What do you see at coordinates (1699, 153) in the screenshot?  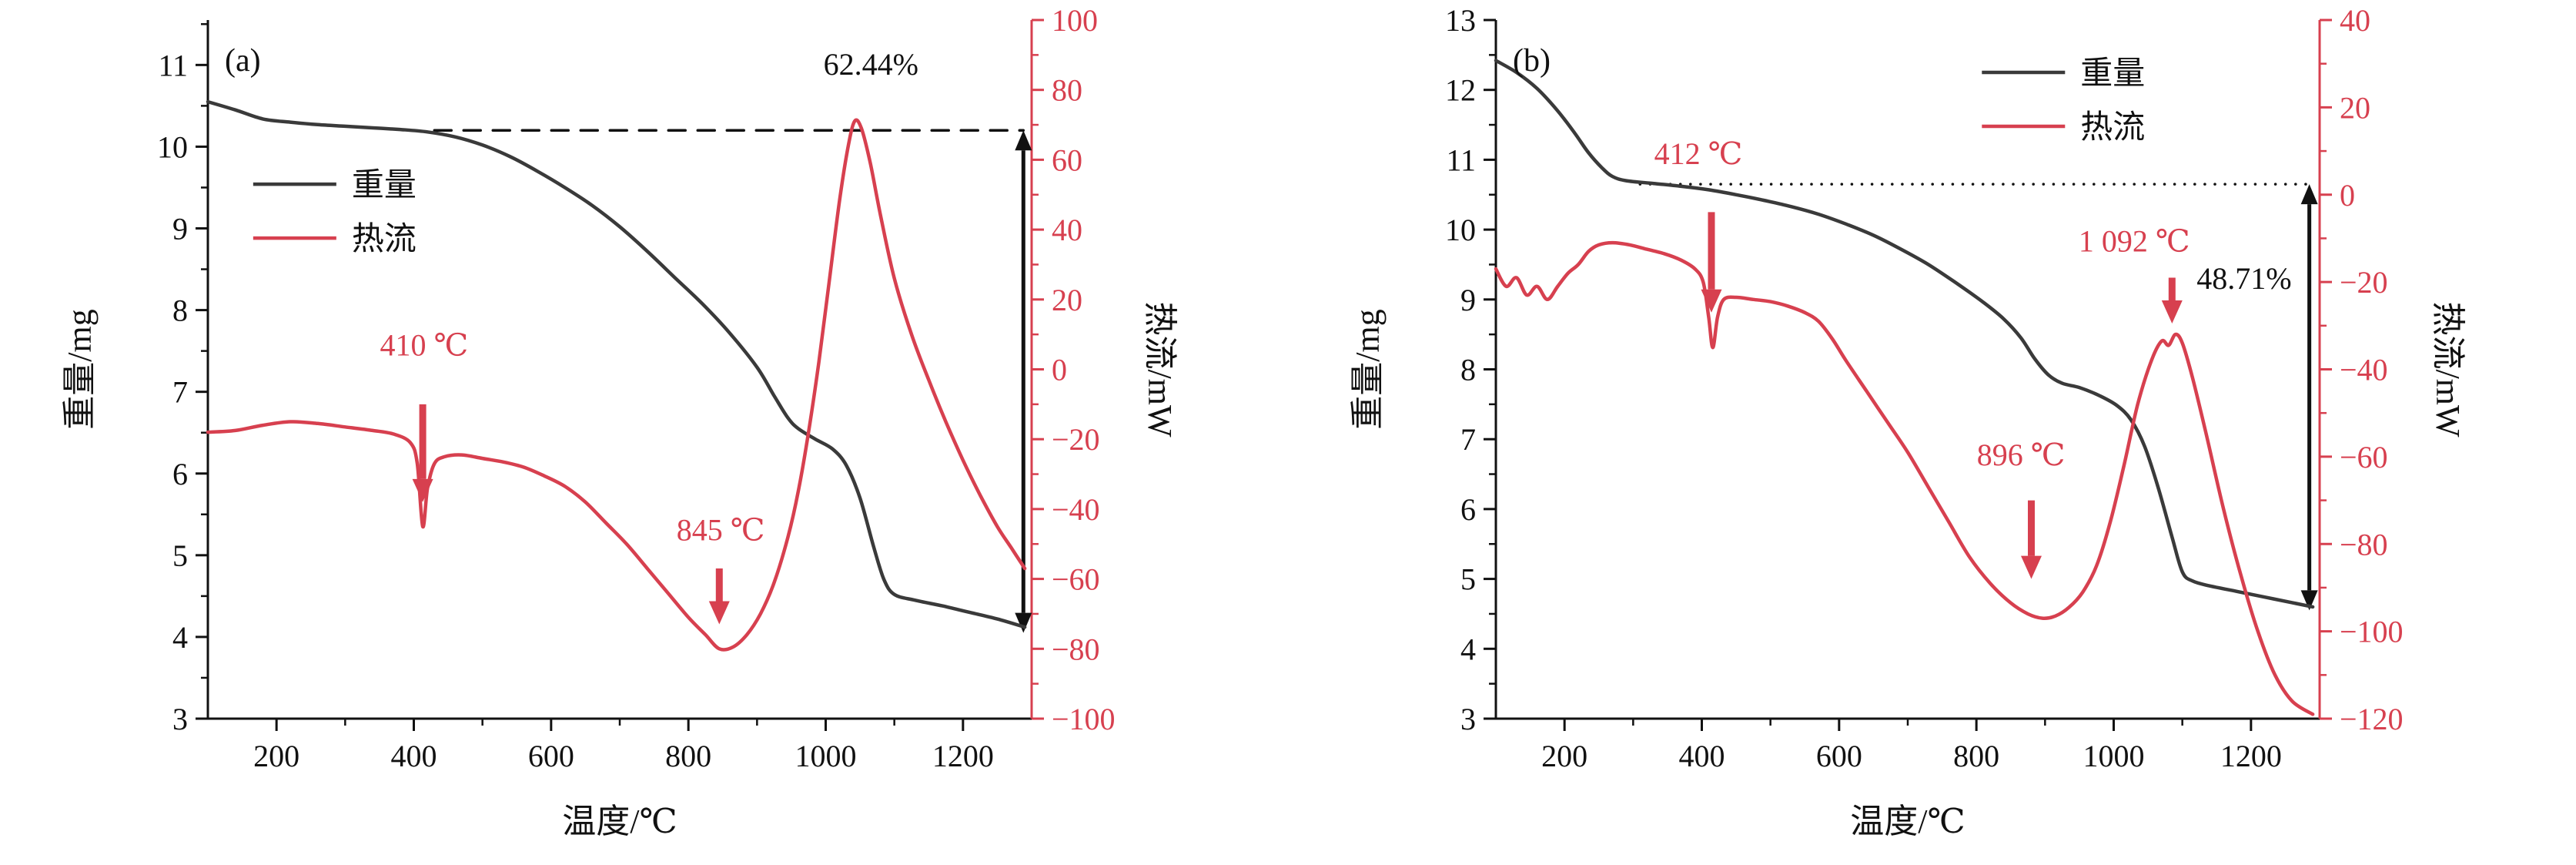 I see `temp-annotation-label: 412 ℃` at bounding box center [1699, 153].